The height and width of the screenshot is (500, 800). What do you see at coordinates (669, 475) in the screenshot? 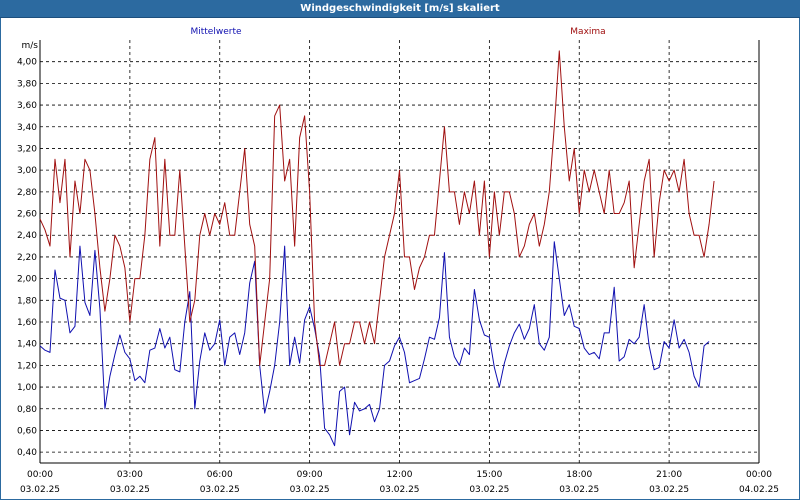
I see `x-tick-time: 21:00` at bounding box center [669, 475].